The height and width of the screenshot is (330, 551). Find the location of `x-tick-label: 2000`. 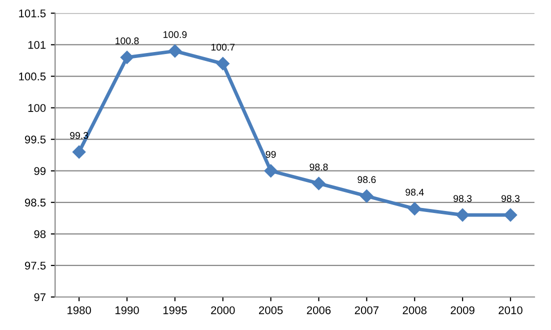

x-tick-label: 2000 is located at coordinates (223, 310).